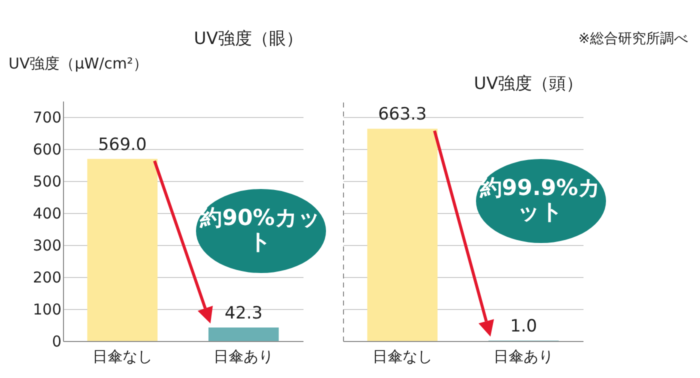  What do you see at coordinates (47, 277) in the screenshot?
I see `y-tick-label: 200` at bounding box center [47, 277].